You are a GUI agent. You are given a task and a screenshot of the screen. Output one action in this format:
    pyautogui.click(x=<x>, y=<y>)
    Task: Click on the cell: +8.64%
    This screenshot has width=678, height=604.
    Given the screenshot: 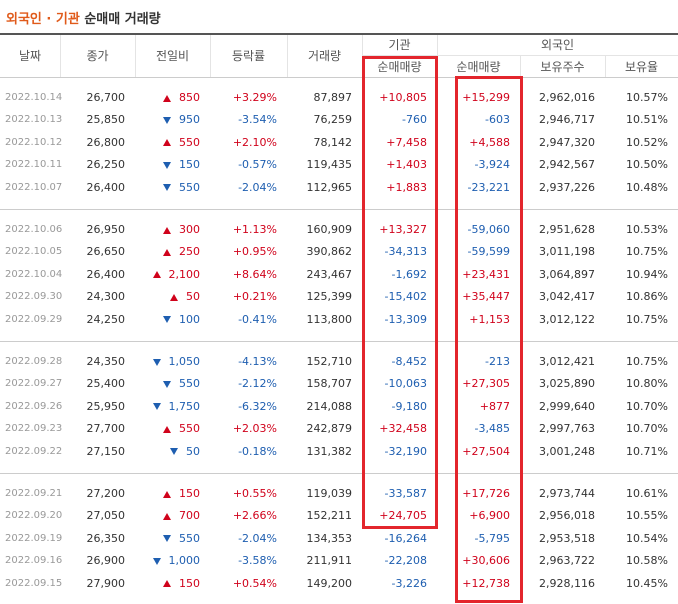 What is the action you would take?
    pyautogui.click(x=248, y=275)
    